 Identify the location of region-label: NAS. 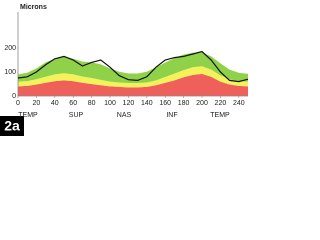
(124, 115).